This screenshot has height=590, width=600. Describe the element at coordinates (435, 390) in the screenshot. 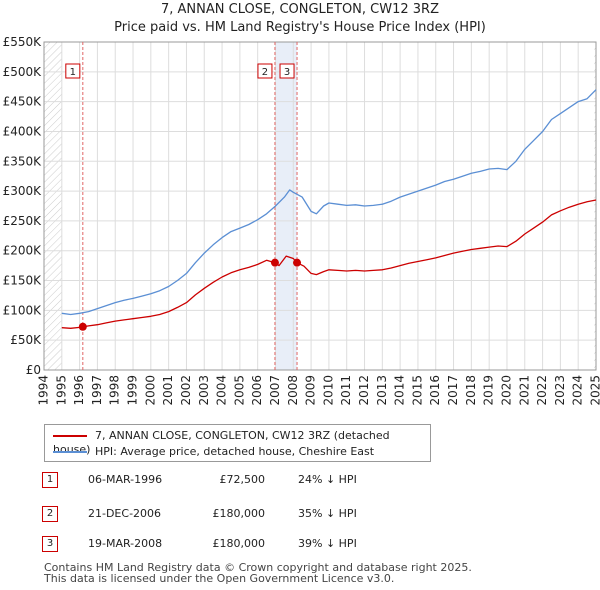

I see `x-tick-label: 2016` at that location.